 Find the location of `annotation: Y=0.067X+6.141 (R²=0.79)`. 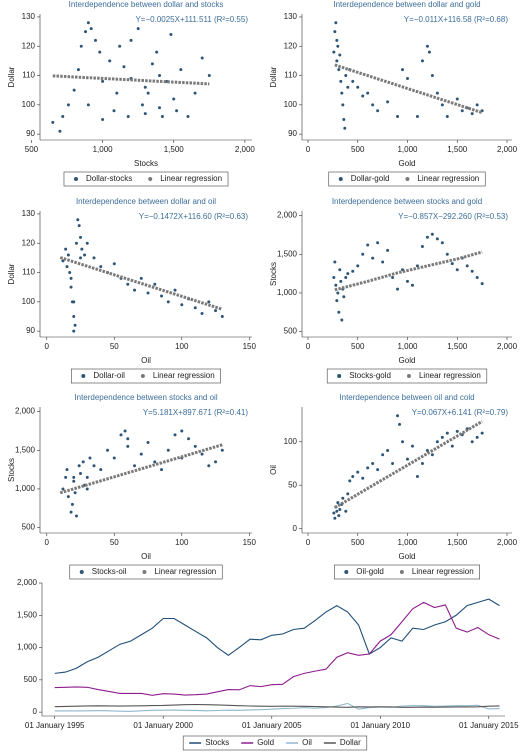

annotation: Y=0.067X+6.141 (R²=0.79) is located at coordinates (460, 412).